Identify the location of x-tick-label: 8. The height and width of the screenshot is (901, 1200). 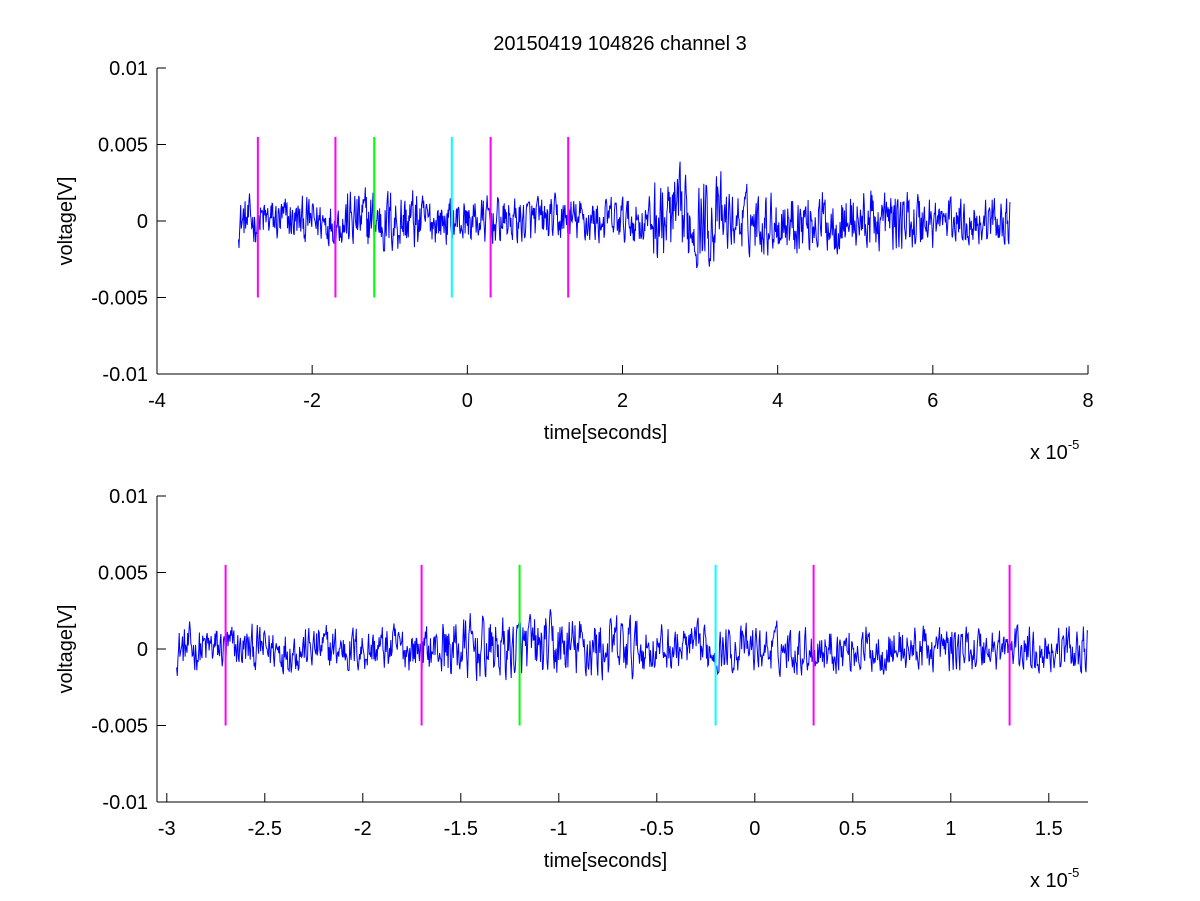
(1087, 401).